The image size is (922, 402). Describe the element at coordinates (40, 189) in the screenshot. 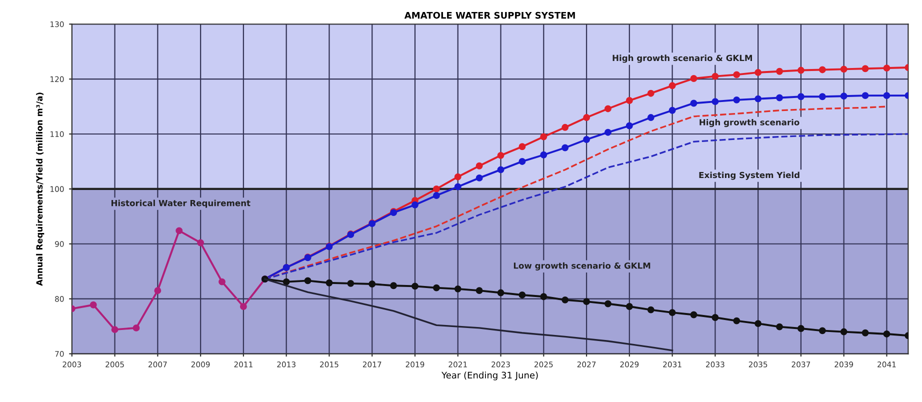

I see `y-axis-title: Annual Requirements/Yield (million m³/a)` at that location.